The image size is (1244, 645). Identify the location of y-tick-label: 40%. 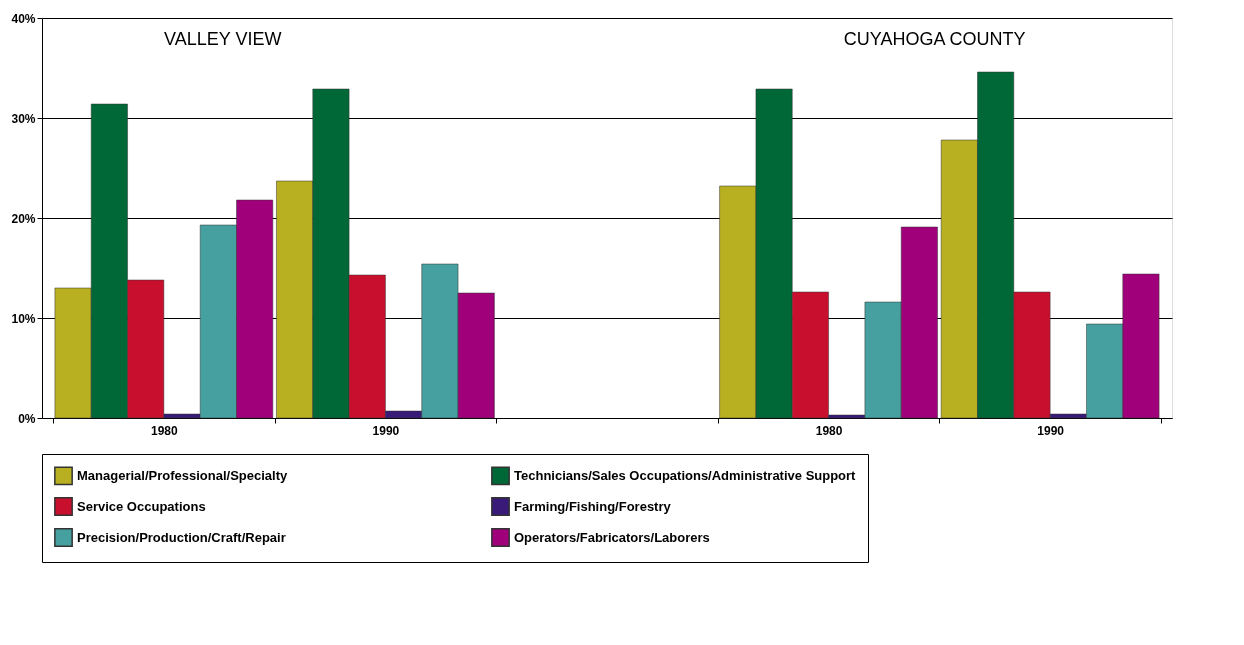
(23, 18).